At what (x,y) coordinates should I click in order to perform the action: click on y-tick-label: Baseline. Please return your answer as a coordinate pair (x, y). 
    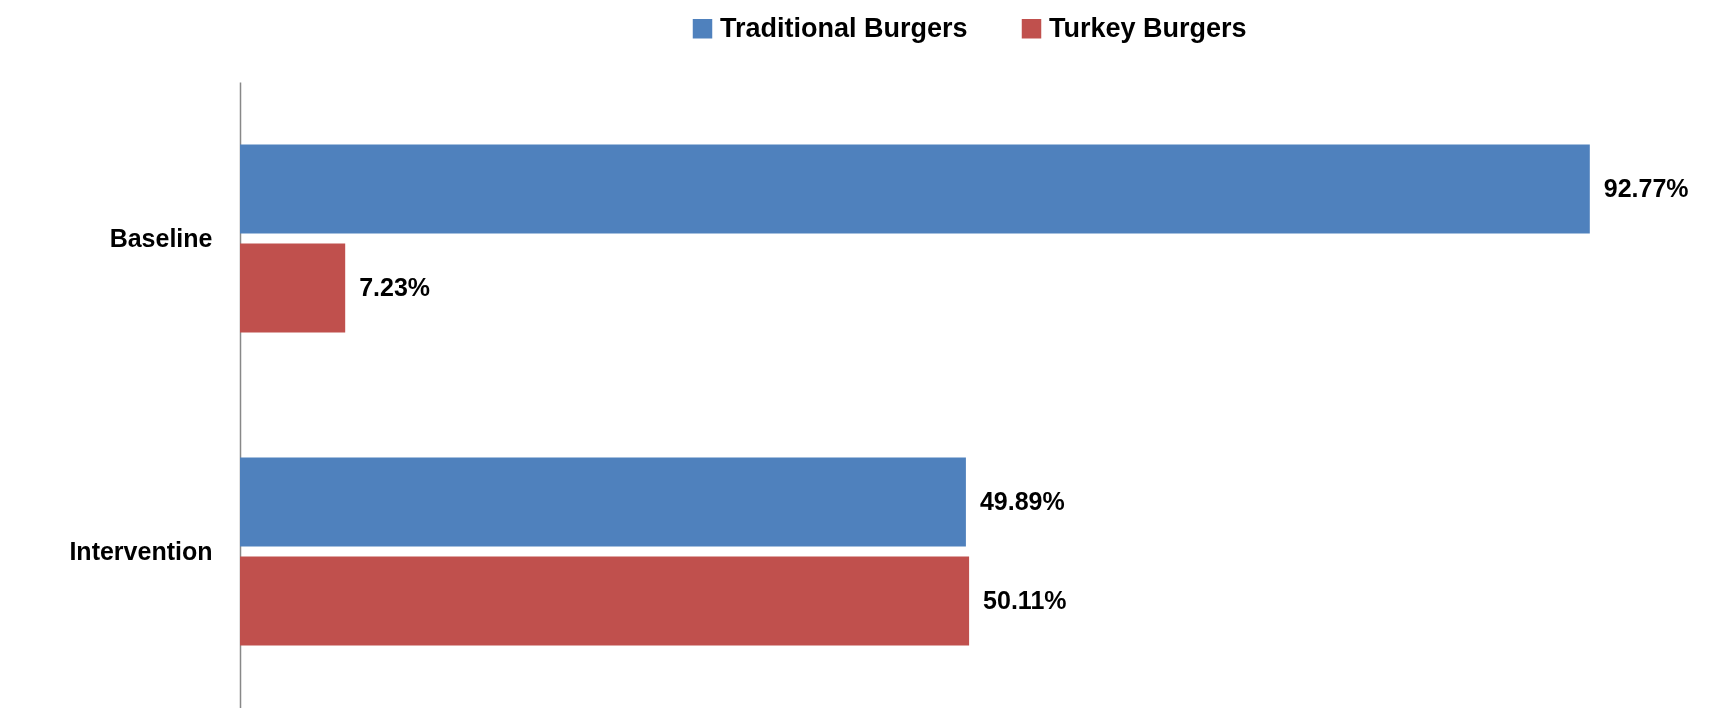
    Looking at the image, I should click on (161, 237).